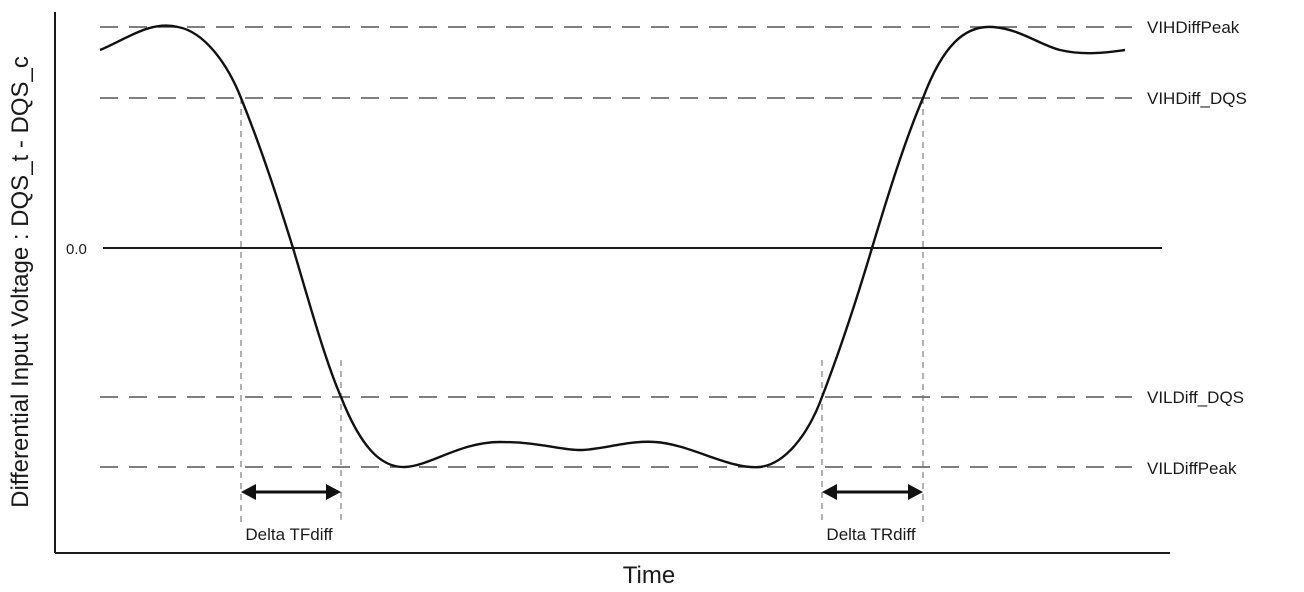  Describe the element at coordinates (76, 249) in the screenshot. I see `zero-label: 0.0` at that location.